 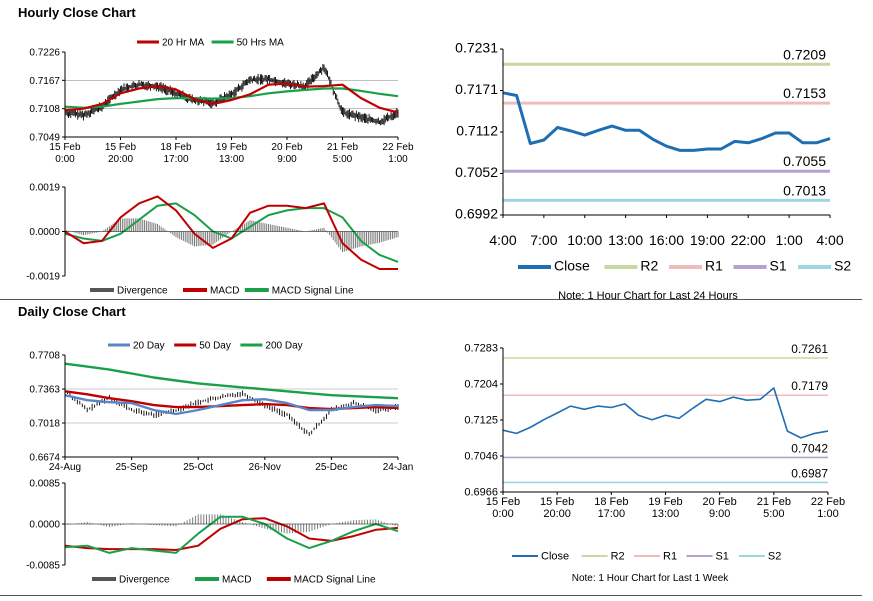 I want to click on daily-levels-xtick-label: 15 Feb, so click(x=557, y=502).